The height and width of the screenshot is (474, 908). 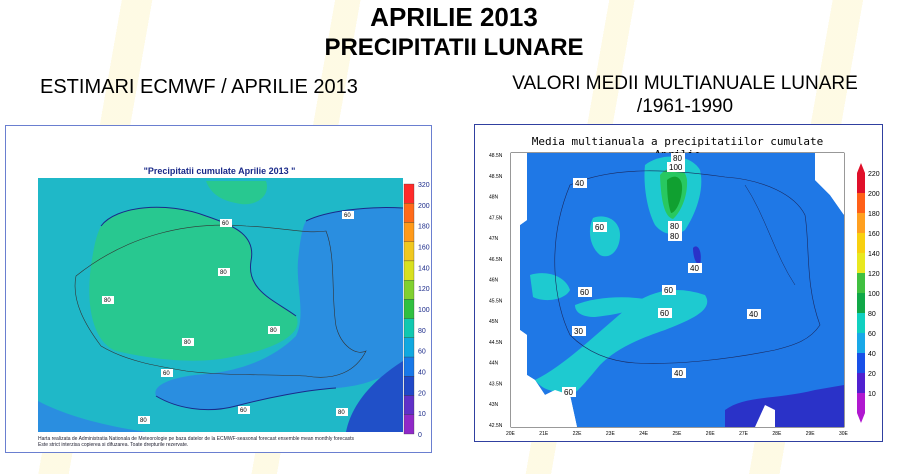 What do you see at coordinates (494, 281) in the screenshot?
I see `lat-label: 46N` at bounding box center [494, 281].